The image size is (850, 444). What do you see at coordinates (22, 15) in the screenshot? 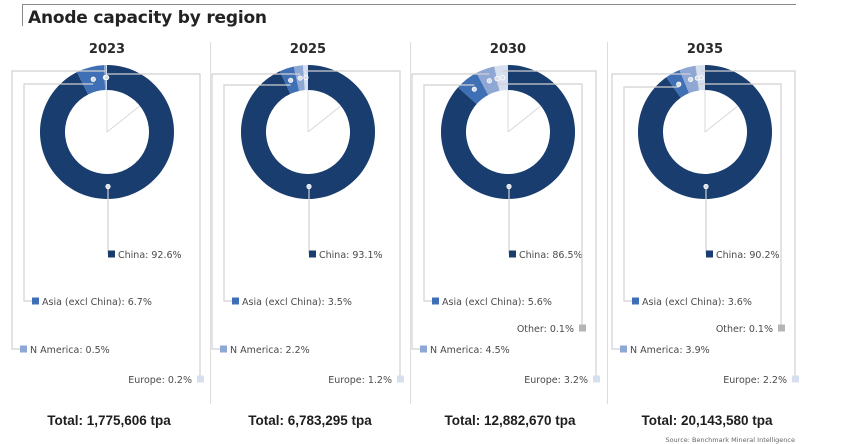
I see `frame-left-border` at bounding box center [22, 15].